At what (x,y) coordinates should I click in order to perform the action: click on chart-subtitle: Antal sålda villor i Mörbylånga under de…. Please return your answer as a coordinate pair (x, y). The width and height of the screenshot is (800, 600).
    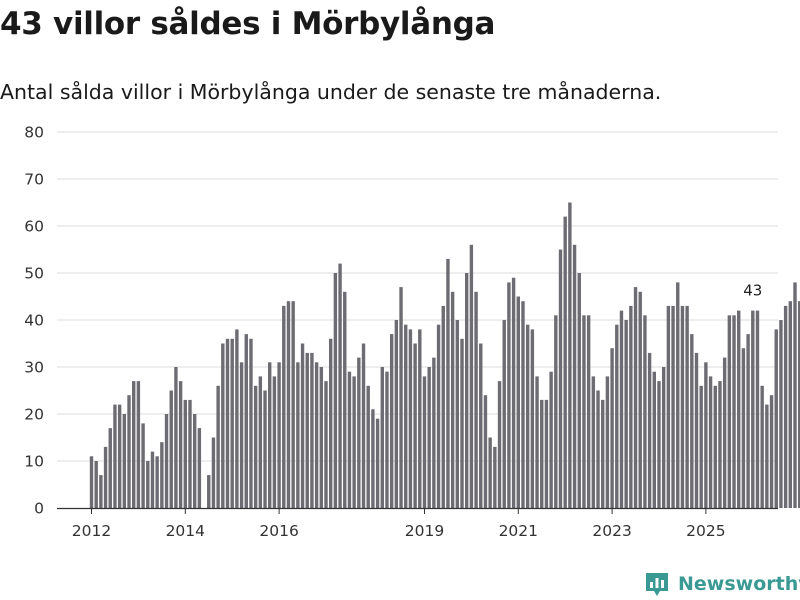
    Looking at the image, I should click on (331, 92).